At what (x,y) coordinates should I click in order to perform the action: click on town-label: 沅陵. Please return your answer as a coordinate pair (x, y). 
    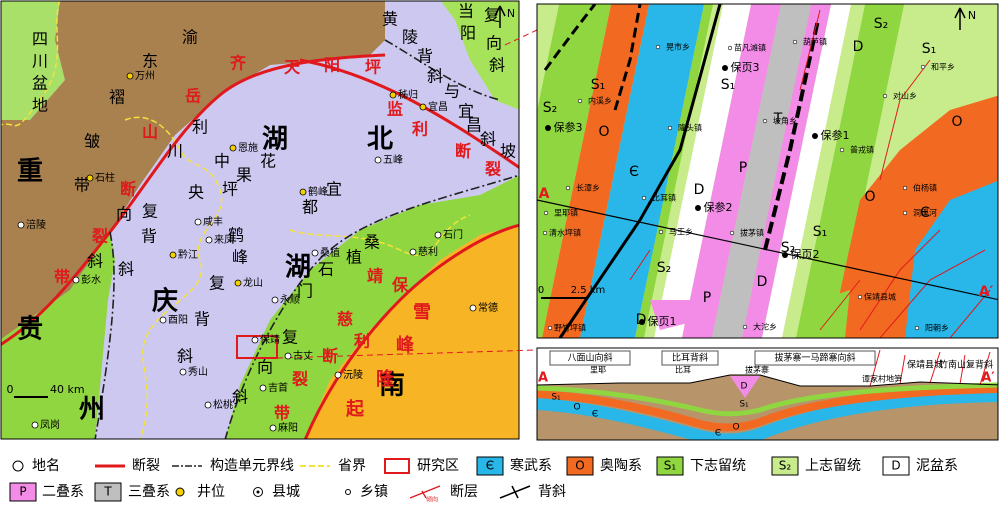
    Looking at the image, I should click on (353, 374).